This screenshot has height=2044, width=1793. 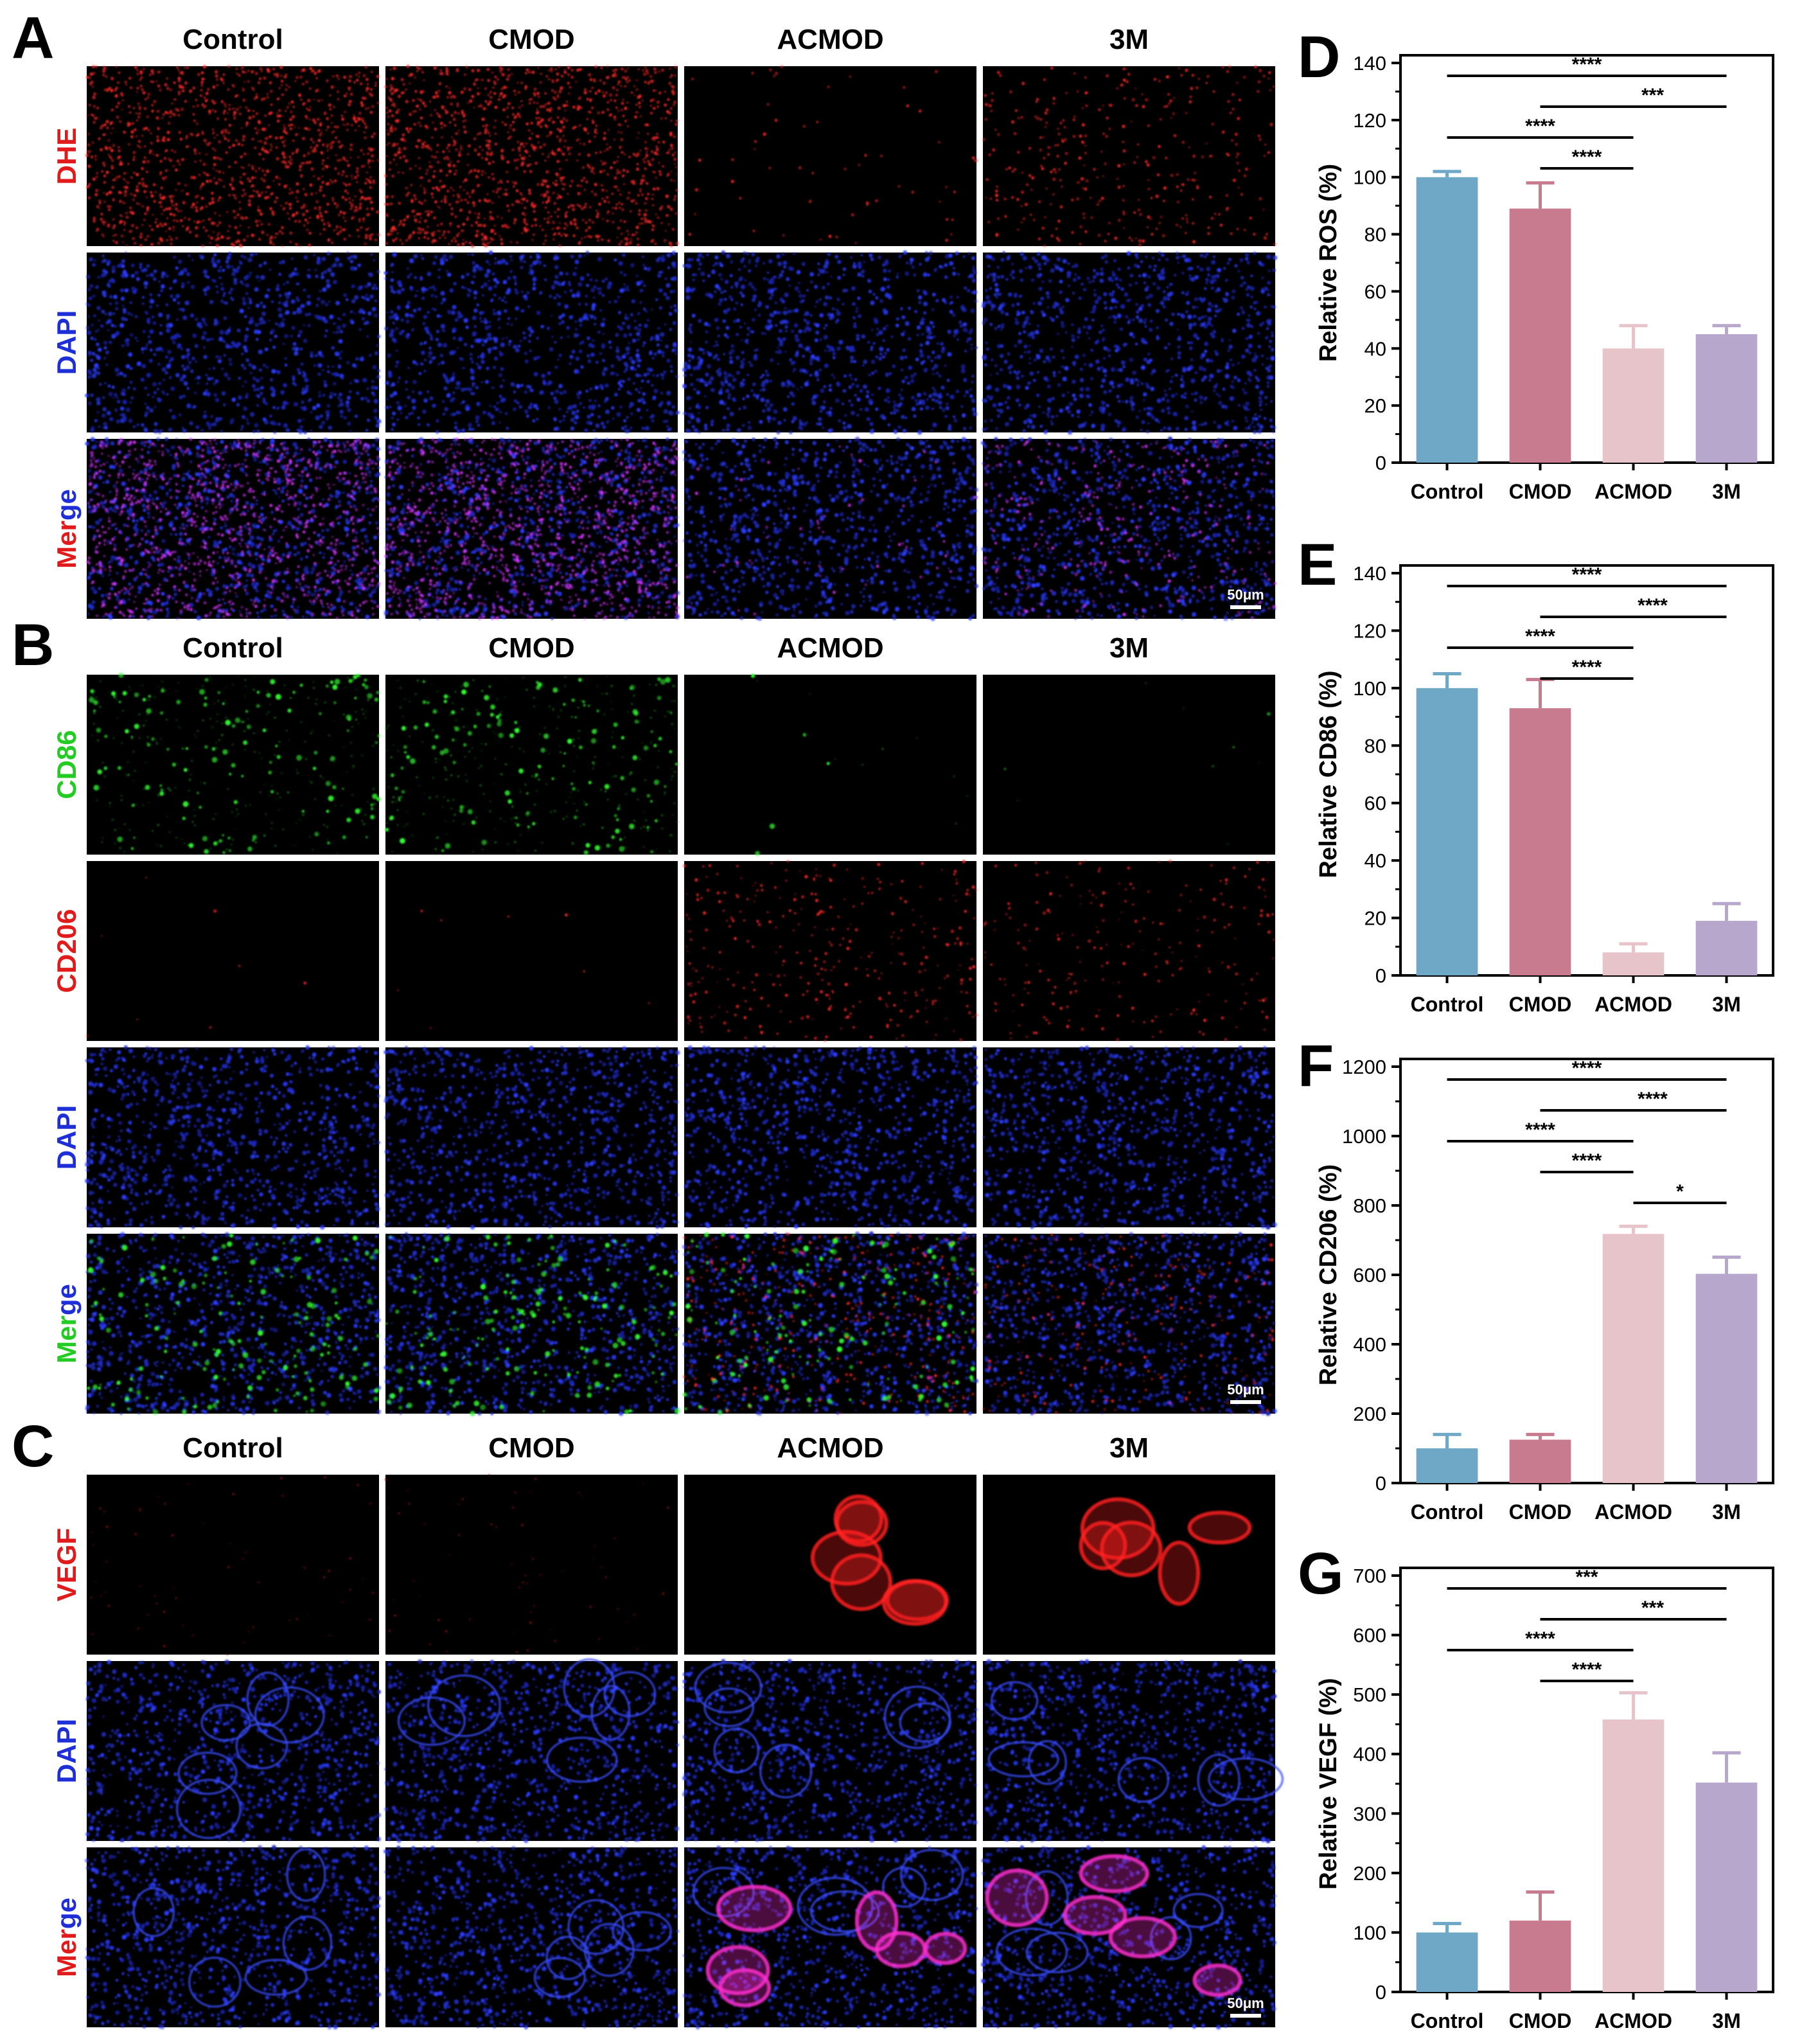 What do you see at coordinates (1319, 57) in the screenshot?
I see `panel-letter-d: D` at bounding box center [1319, 57].